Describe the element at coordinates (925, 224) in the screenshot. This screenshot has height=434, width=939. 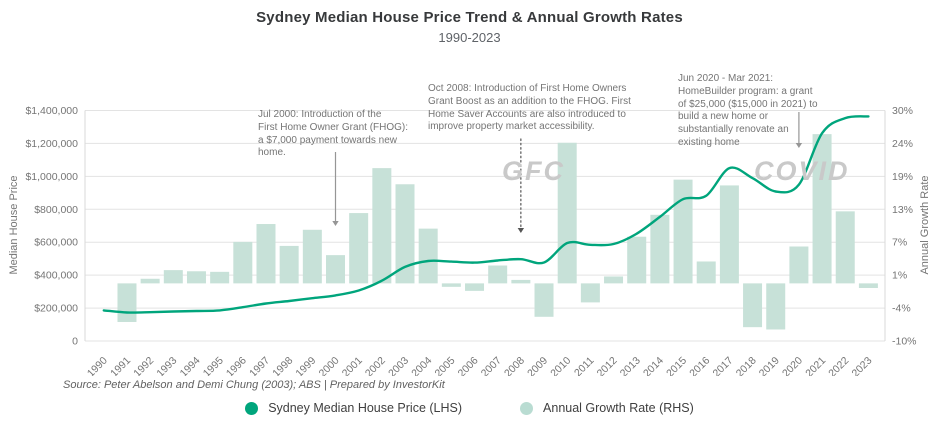
I see `right-axis-title: Annual Growth Rate` at that location.